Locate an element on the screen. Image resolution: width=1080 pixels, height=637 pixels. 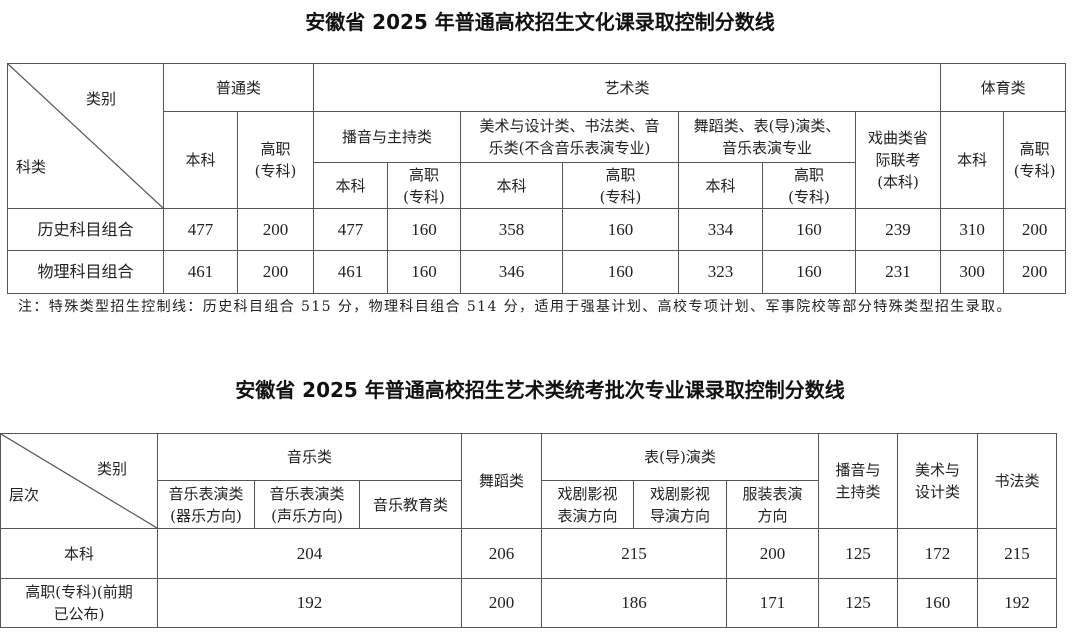
music-vocal: 音乐表演类(声乐方向) is located at coordinates (307, 504).